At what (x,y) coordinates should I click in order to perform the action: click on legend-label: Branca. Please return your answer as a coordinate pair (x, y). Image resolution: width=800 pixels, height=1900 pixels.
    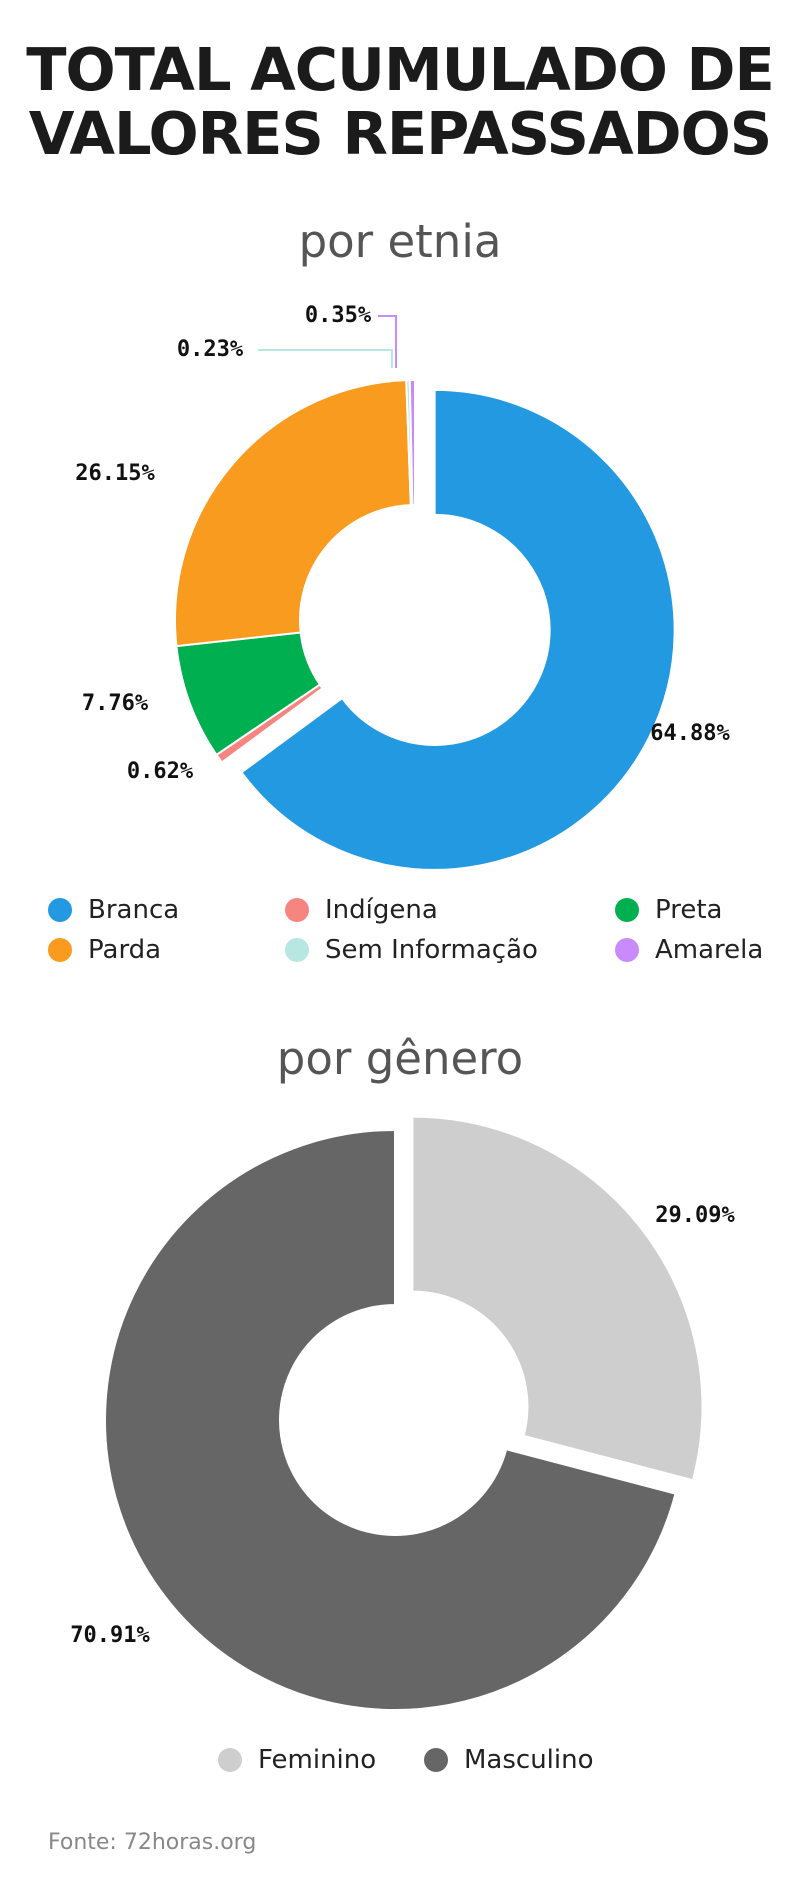
    Looking at the image, I should click on (134, 910).